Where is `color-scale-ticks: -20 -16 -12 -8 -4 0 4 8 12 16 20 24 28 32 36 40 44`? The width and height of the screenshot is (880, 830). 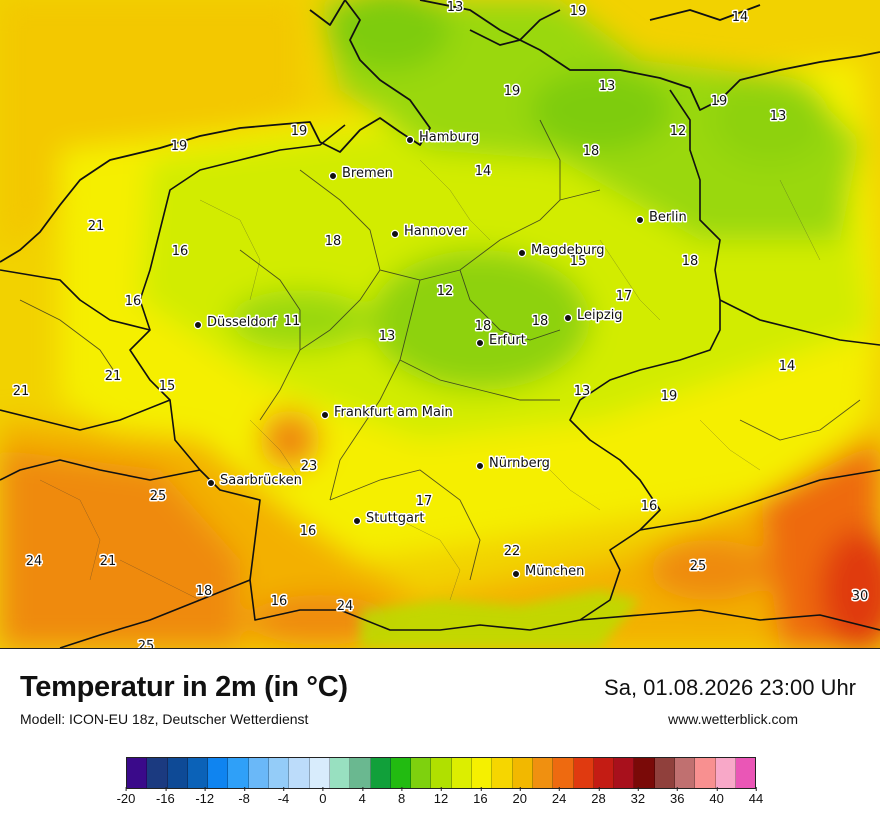
color-scale-ticks: -20 -16 -12 -8 -4 0 4 8 12 16 20 24 28 32 36 40 44 is located at coordinates (440, 801).